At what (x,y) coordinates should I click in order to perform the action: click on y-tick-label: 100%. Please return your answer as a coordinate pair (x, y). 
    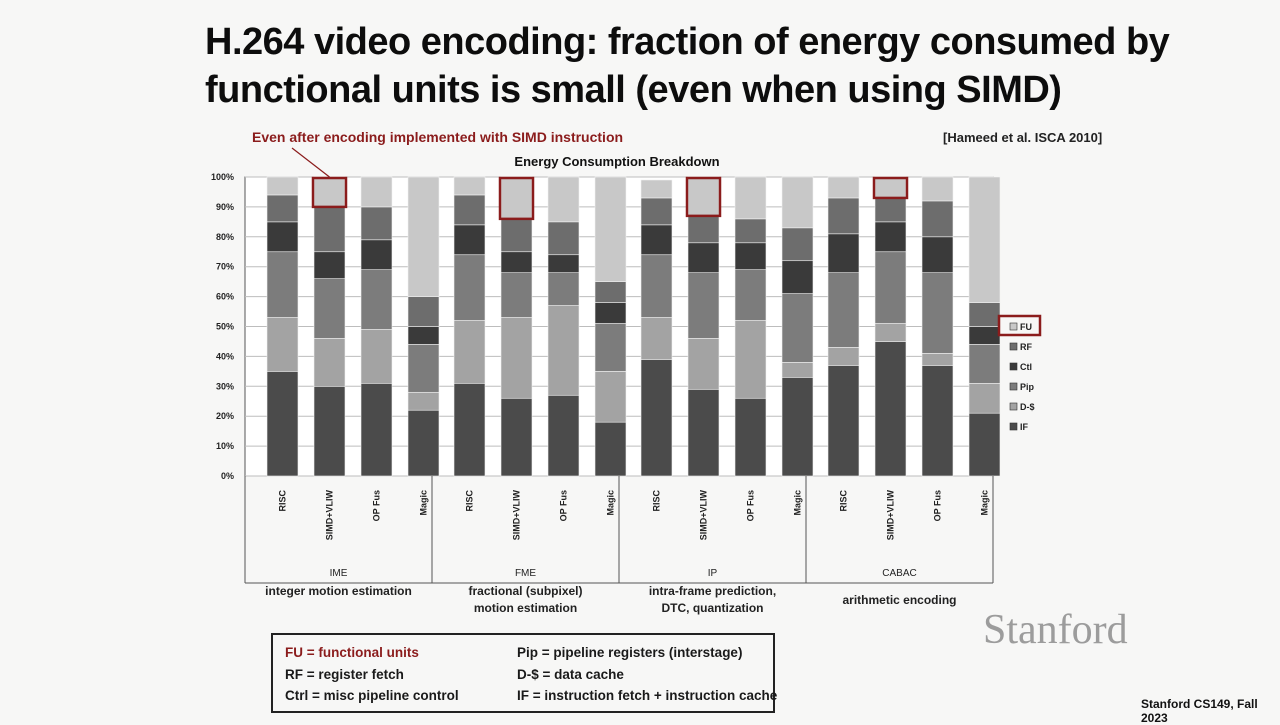
    Looking at the image, I should click on (222, 177).